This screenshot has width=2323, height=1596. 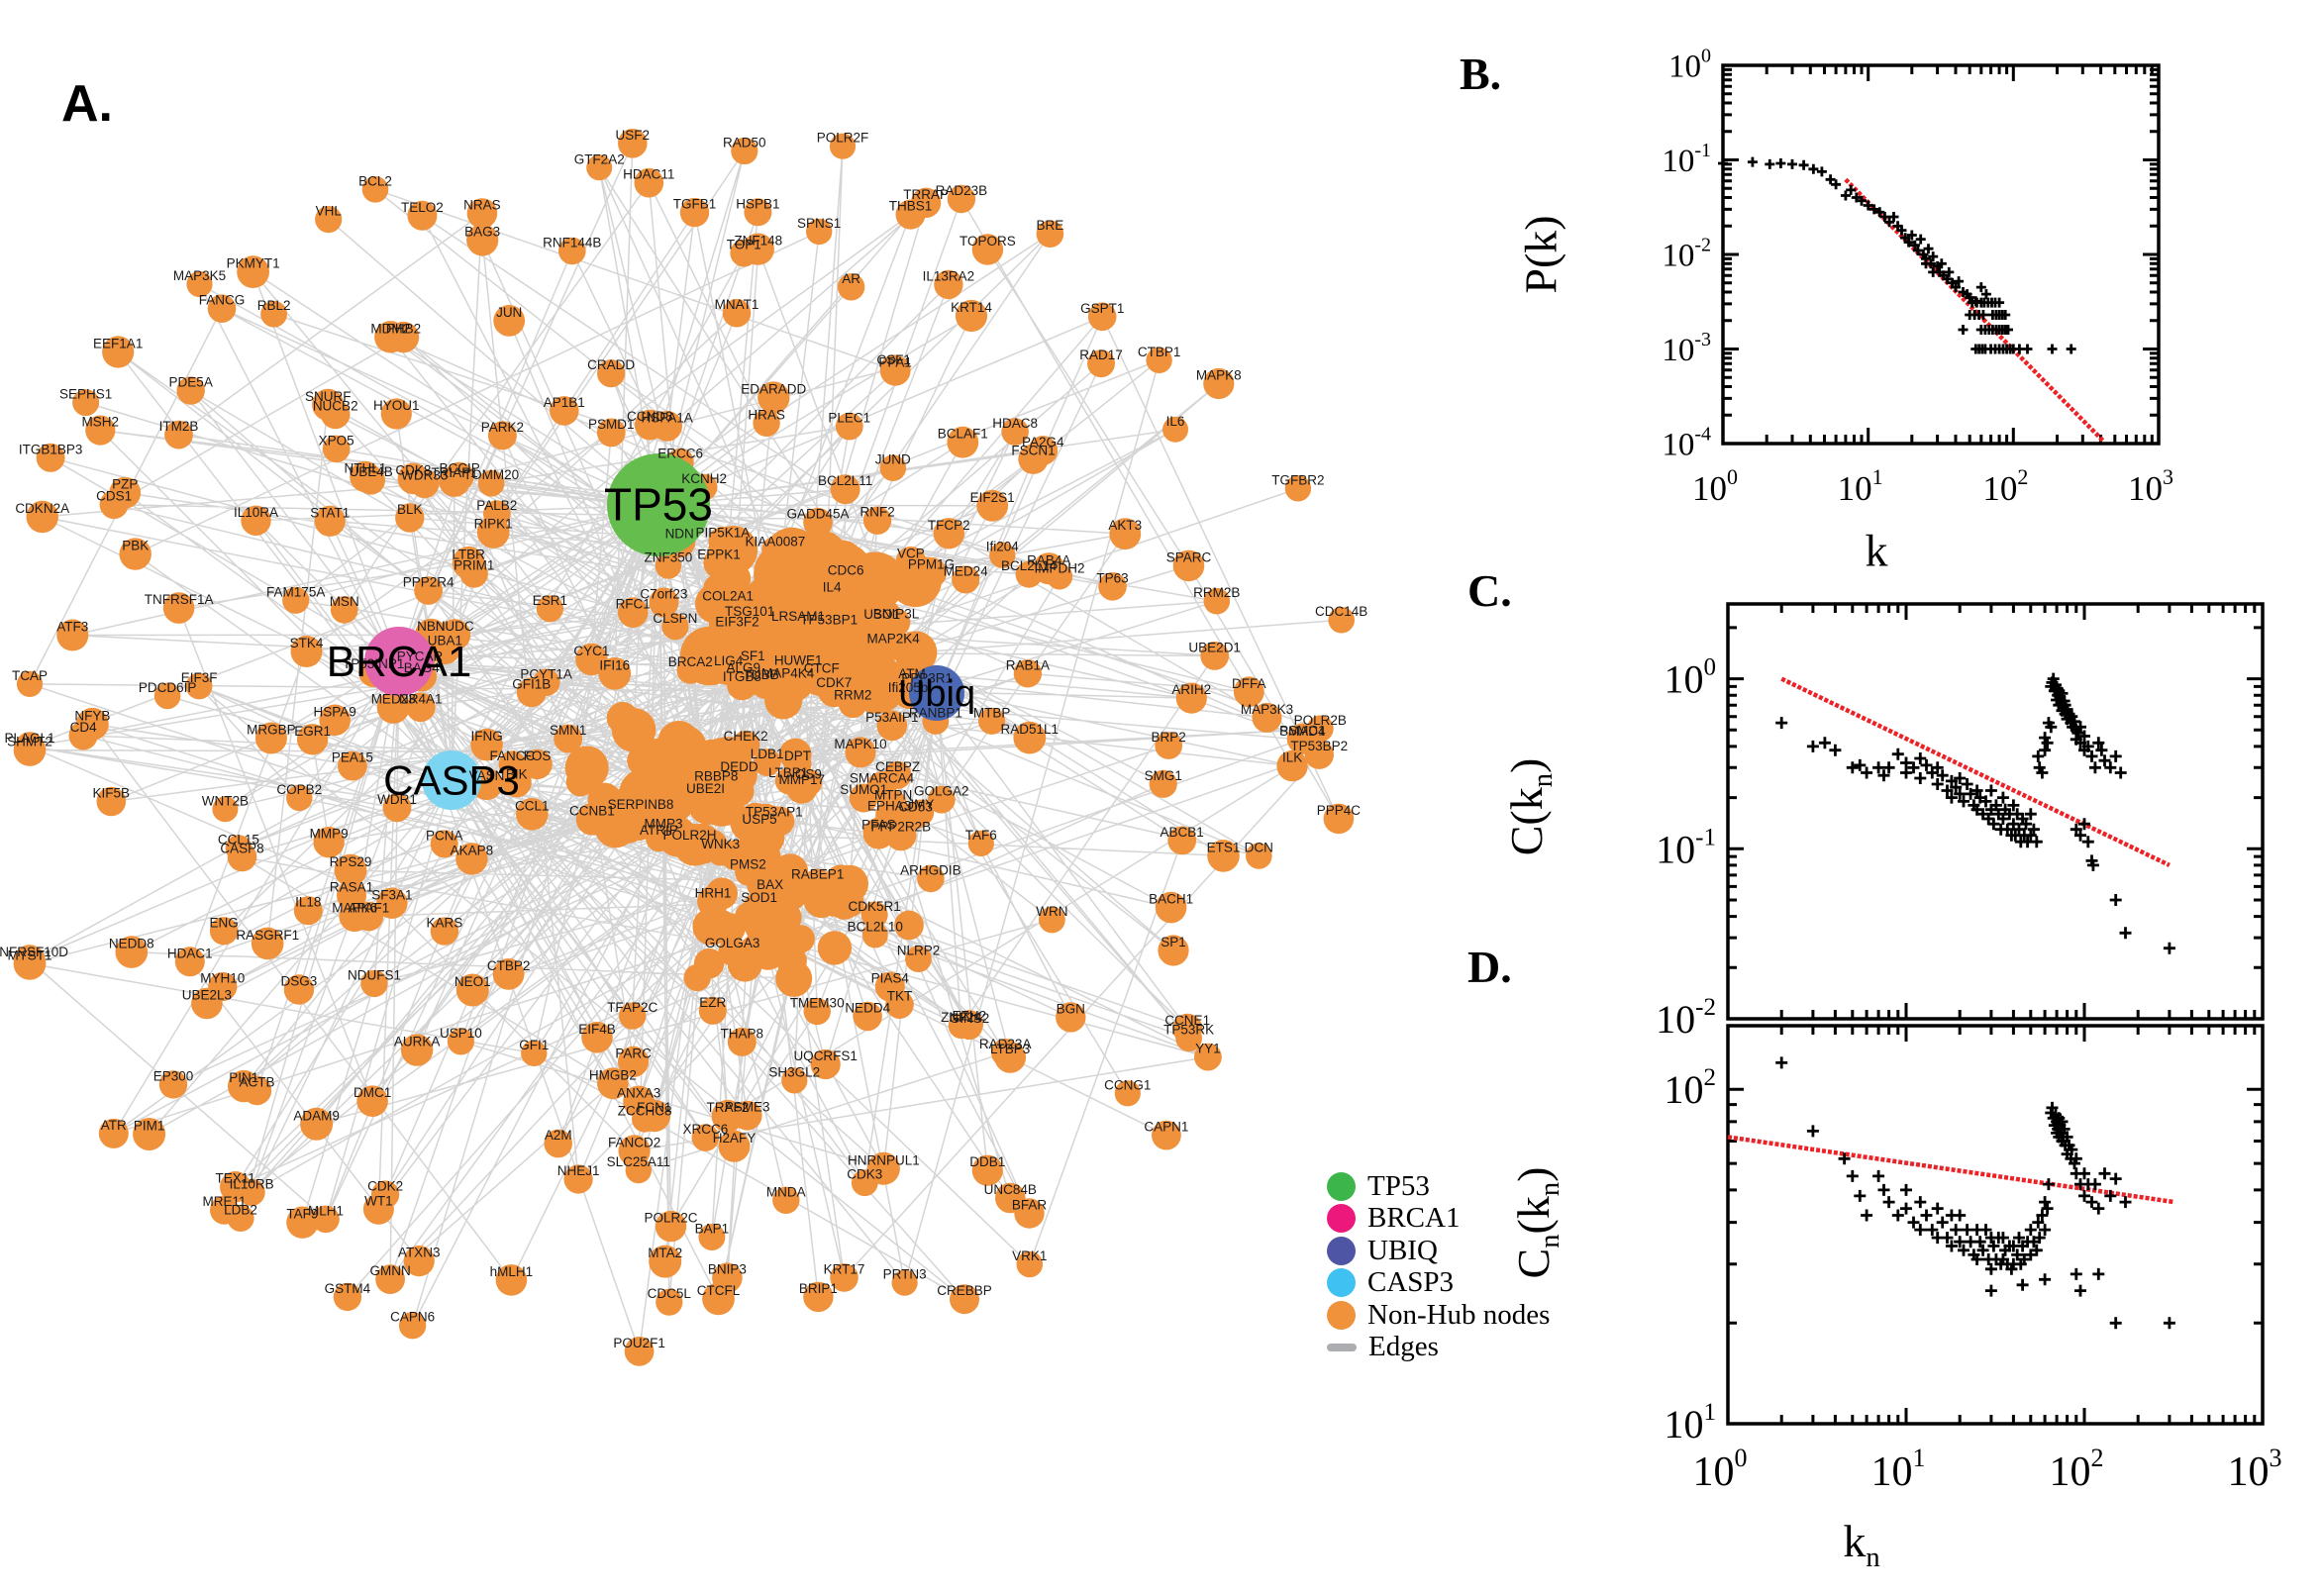 What do you see at coordinates (744, 245) in the screenshot?
I see `network-node-label: TOP1` at bounding box center [744, 245].